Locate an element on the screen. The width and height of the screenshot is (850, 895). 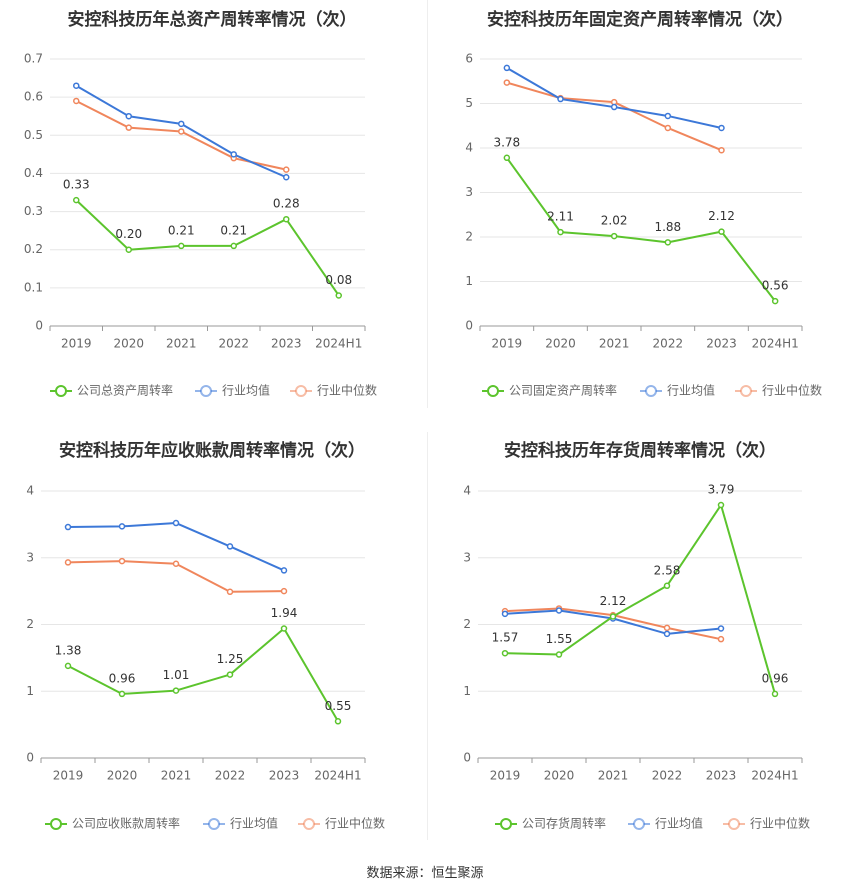
data-label: 1.01 is located at coordinates (176, 675).